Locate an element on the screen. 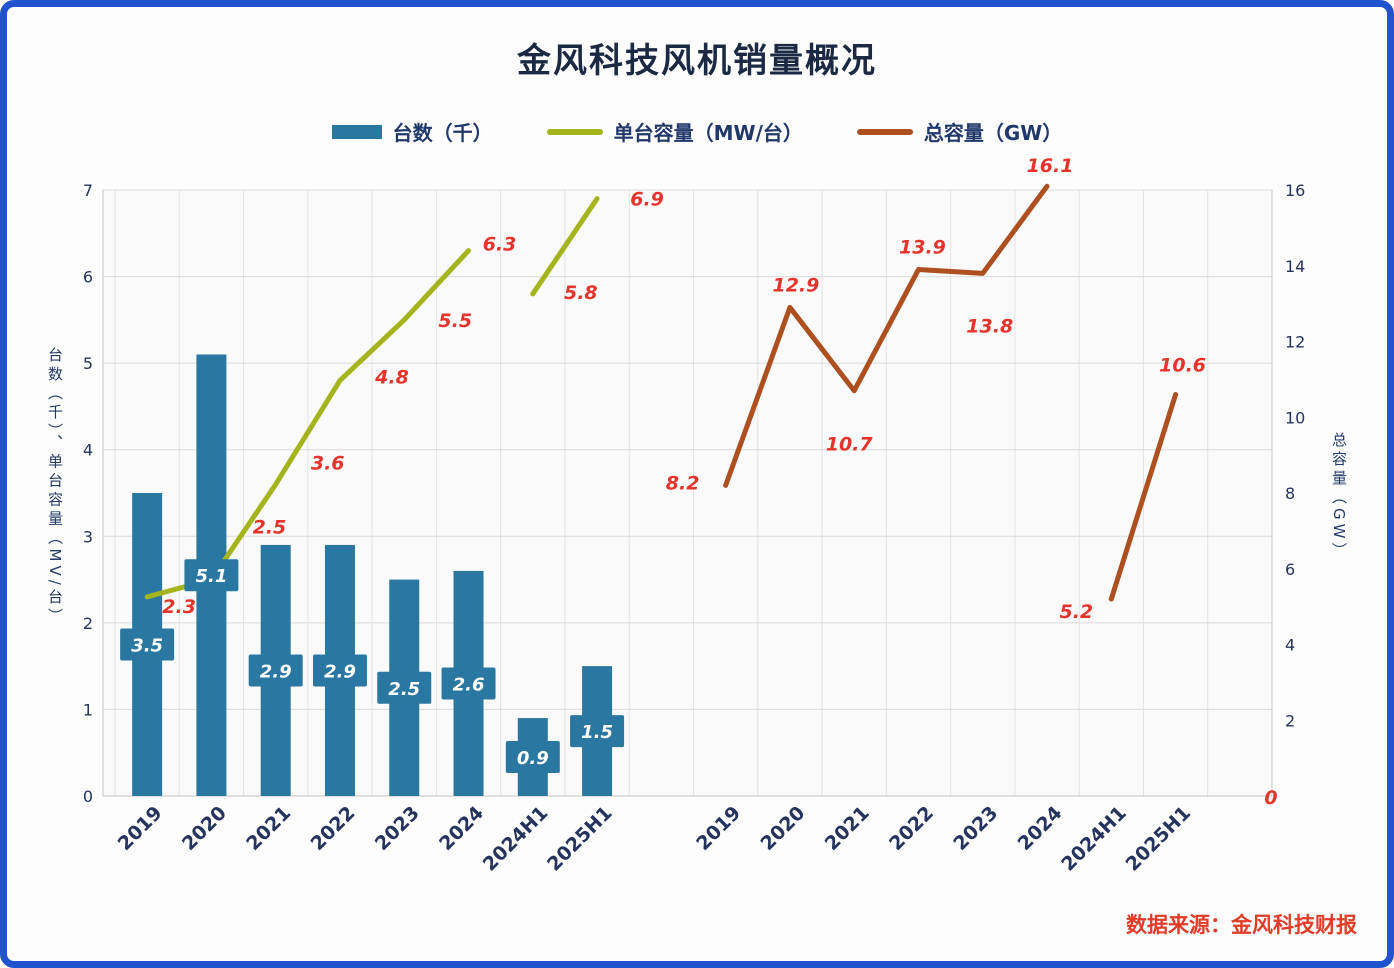 This screenshot has width=1394, height=968. left-axis-tick: 1 is located at coordinates (88, 709).